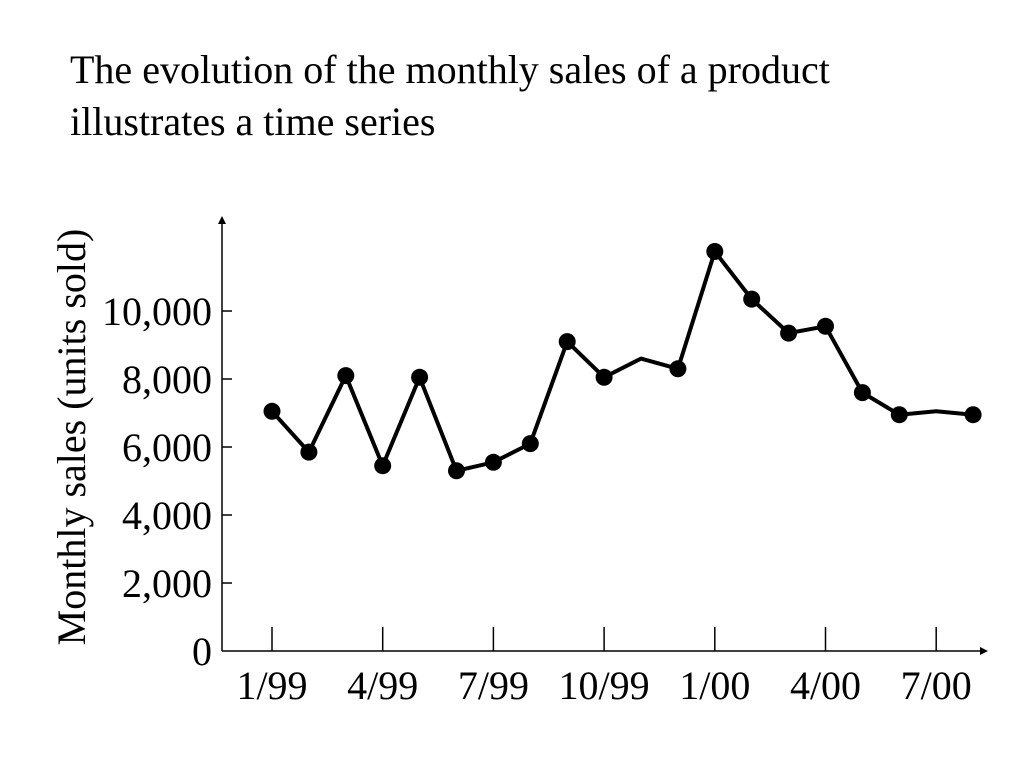 Image resolution: width=1024 pixels, height=768 pixels. What do you see at coordinates (604, 685) in the screenshot?
I see `x-tick-label: 10/99` at bounding box center [604, 685].